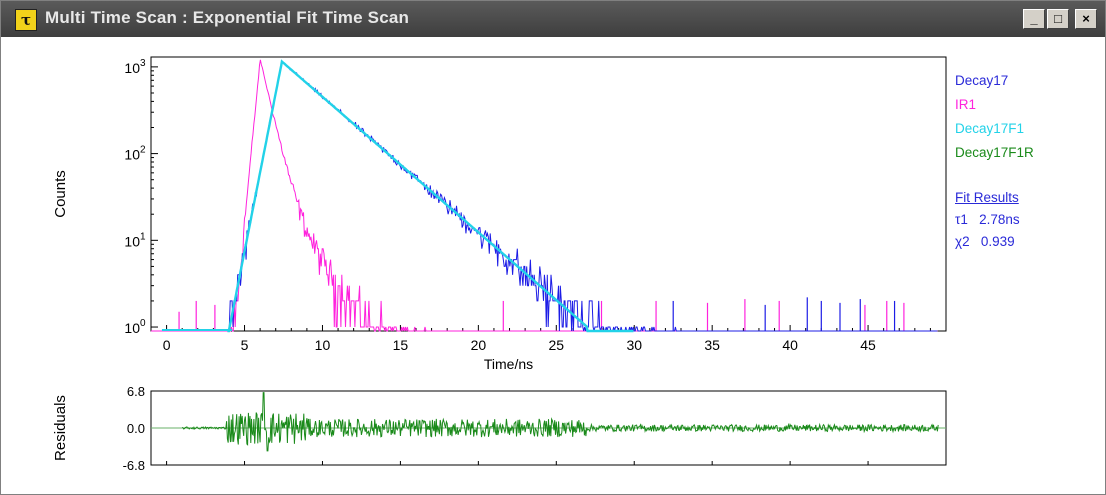 This screenshot has height=495, width=1106. What do you see at coordinates (167, 345) in the screenshot?
I see `x-tick-label: 0` at bounding box center [167, 345].